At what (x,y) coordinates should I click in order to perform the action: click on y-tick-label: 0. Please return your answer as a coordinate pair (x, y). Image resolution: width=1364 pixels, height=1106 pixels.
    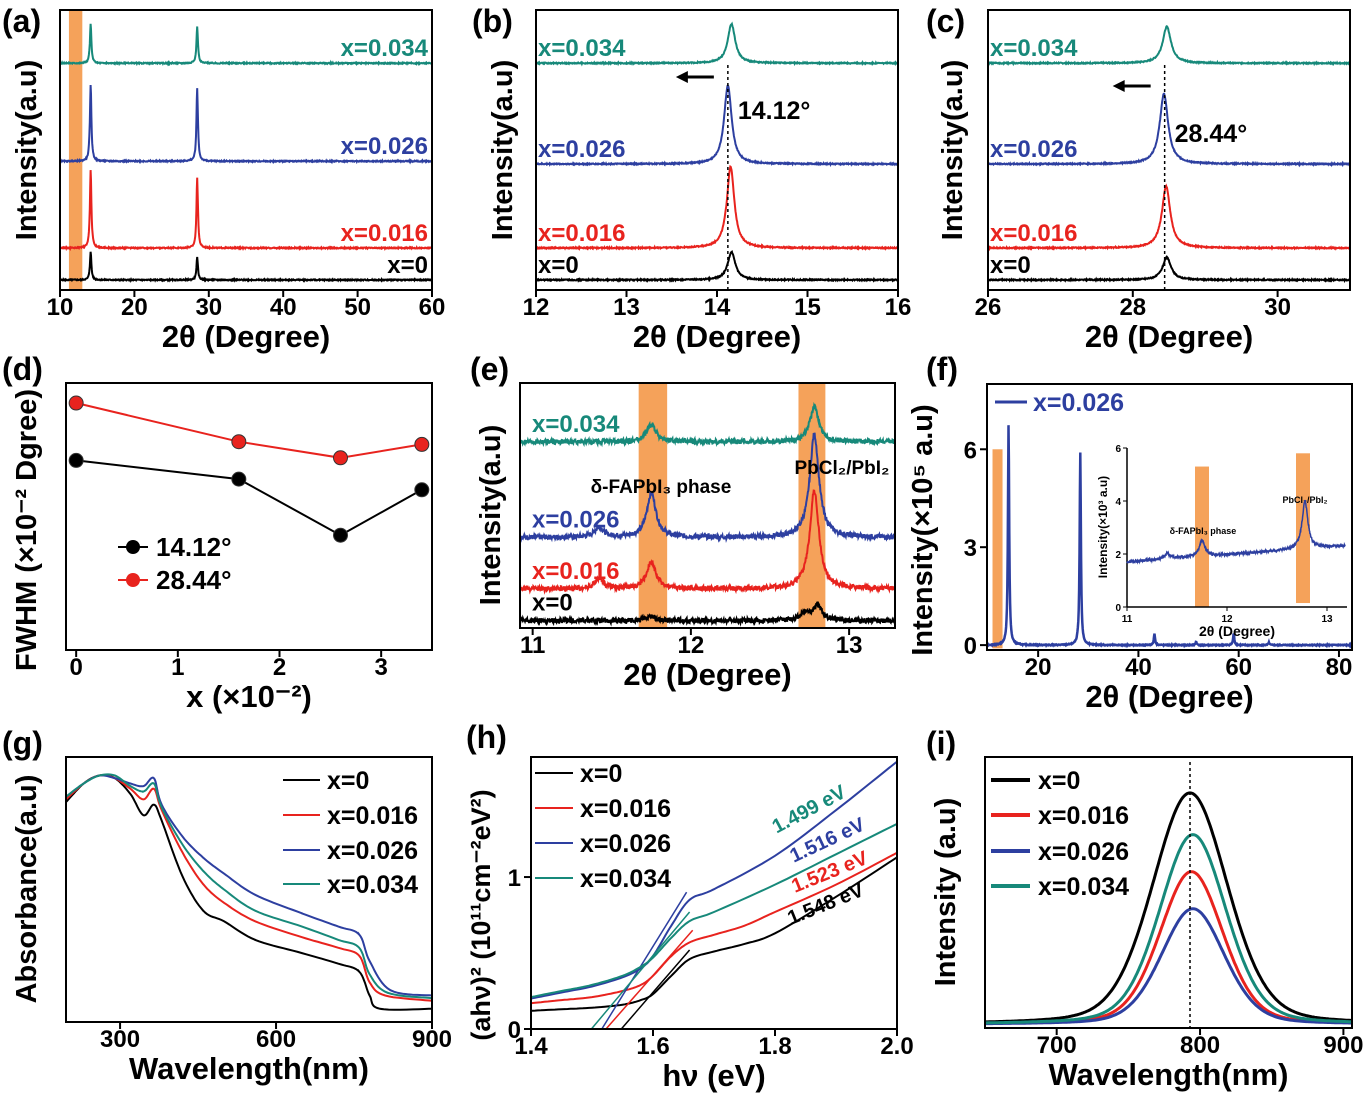
    Looking at the image, I should click on (514, 1030).